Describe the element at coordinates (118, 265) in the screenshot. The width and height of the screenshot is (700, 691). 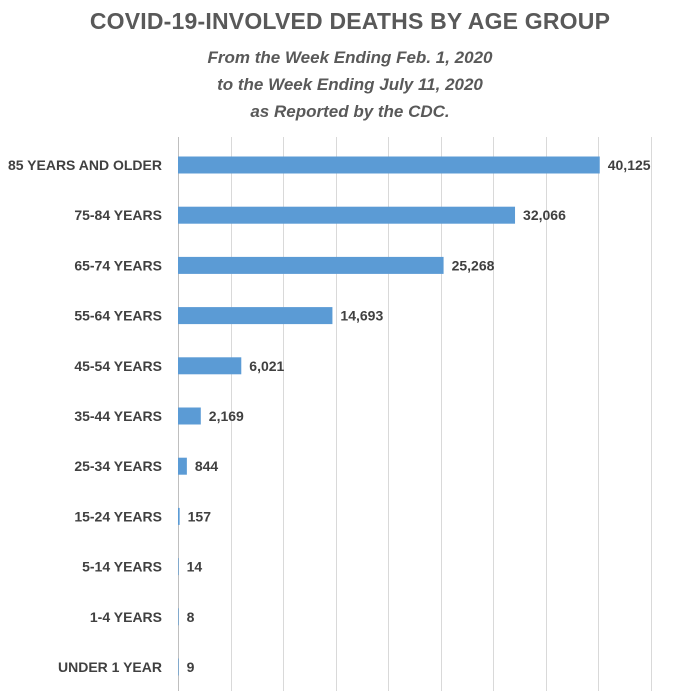
I see `category-label: 65-74 YEARS` at that location.